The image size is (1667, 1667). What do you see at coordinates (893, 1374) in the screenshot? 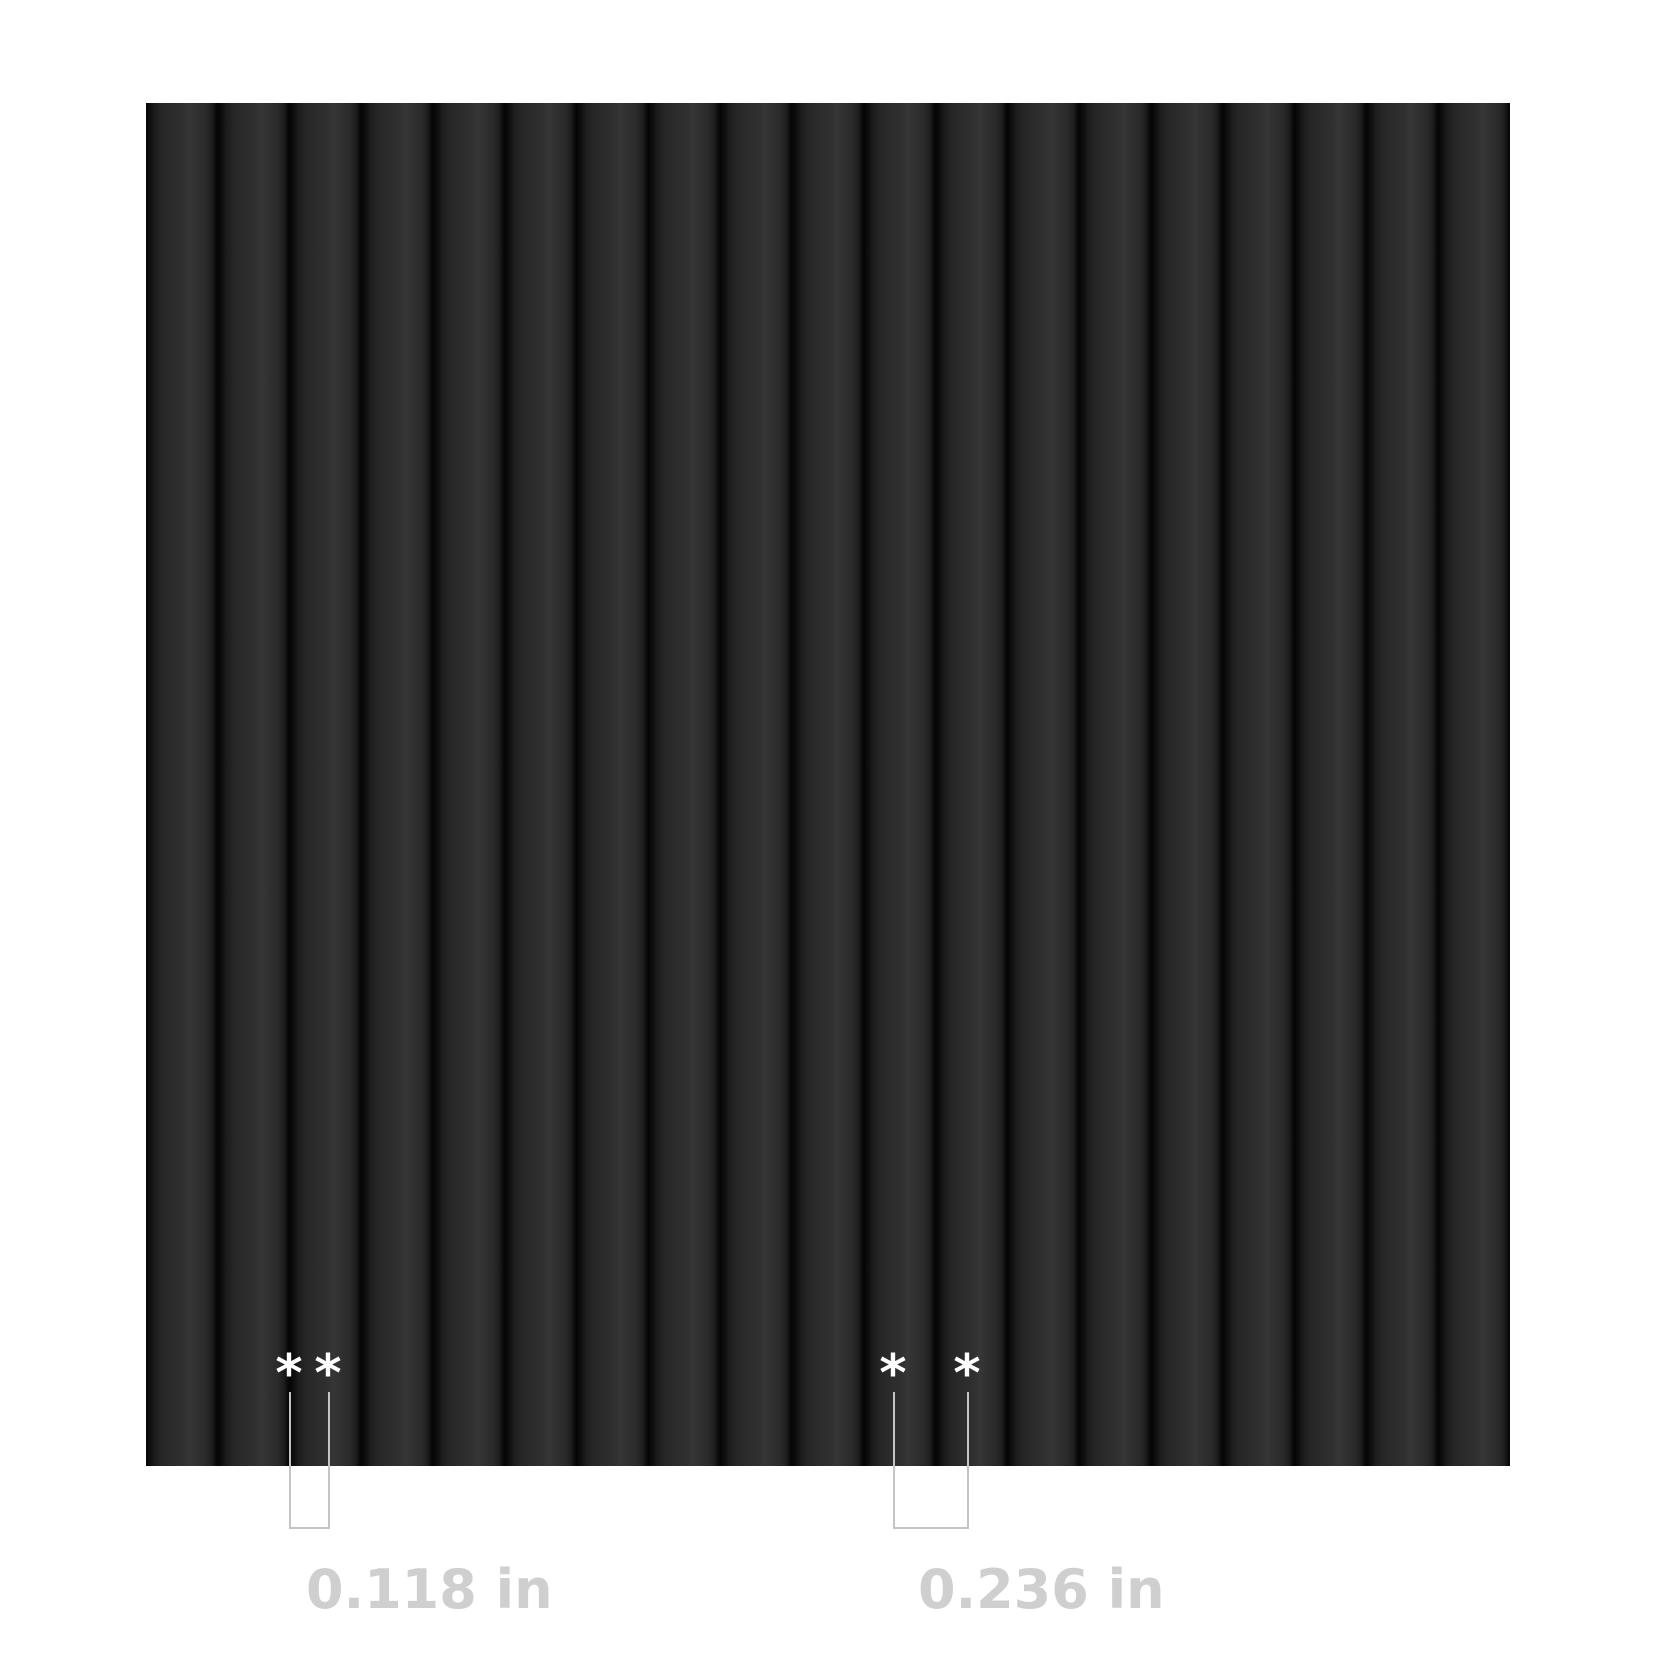
I see `measure-marker-left-2: *` at bounding box center [893, 1374].